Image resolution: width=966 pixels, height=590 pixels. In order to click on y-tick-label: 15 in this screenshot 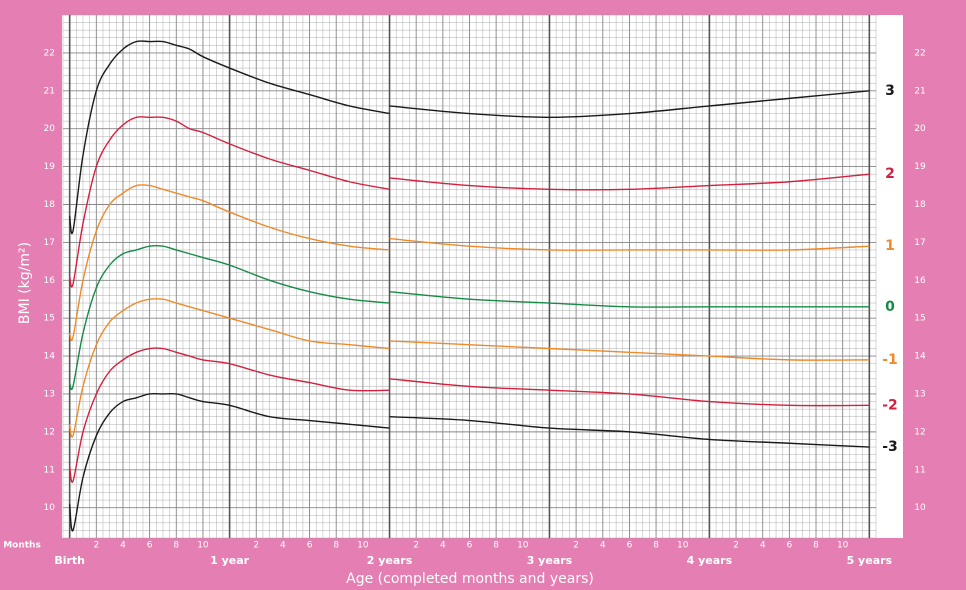, I will do `click(49, 319)`.